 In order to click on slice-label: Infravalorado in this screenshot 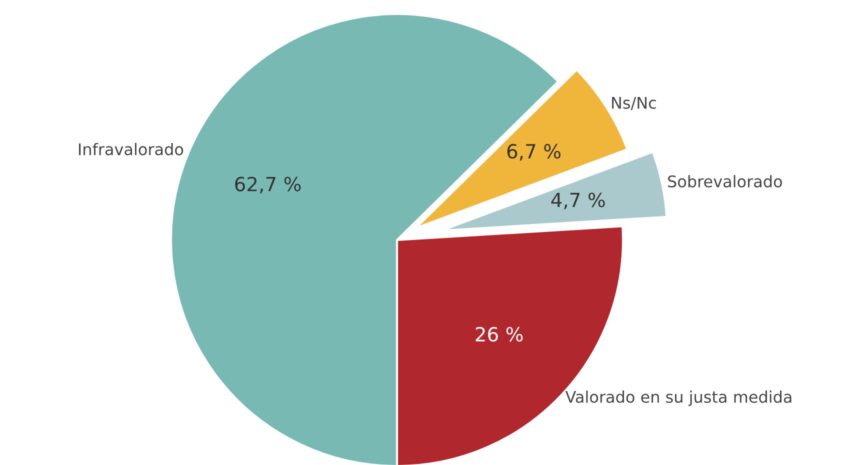, I will do `click(131, 149)`.